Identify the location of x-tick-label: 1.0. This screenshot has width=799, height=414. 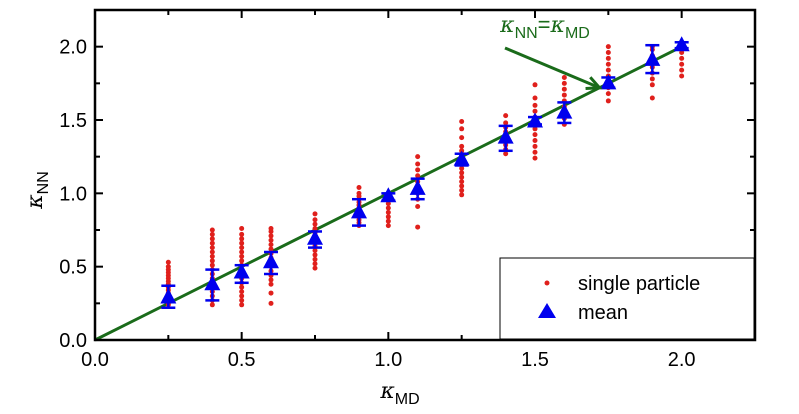
(388, 360).